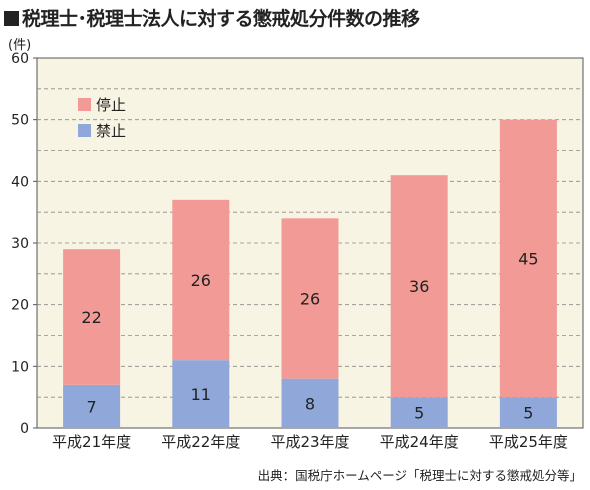  What do you see at coordinates (20, 182) in the screenshot?
I see `y-tick-label: 40` at bounding box center [20, 182].